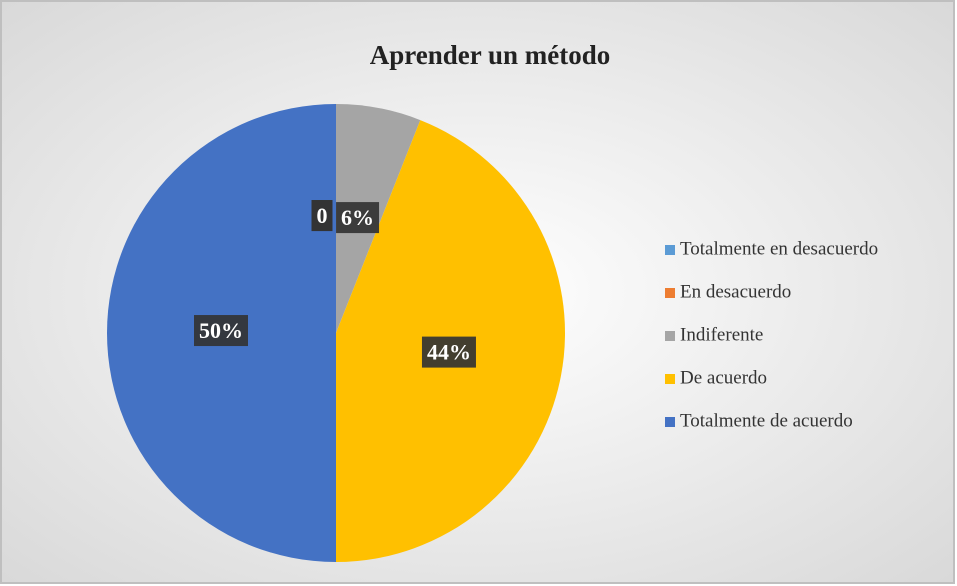 This screenshot has height=586, width=957. Describe the element at coordinates (723, 377) in the screenshot. I see `legend-label: De acuerdo` at that location.